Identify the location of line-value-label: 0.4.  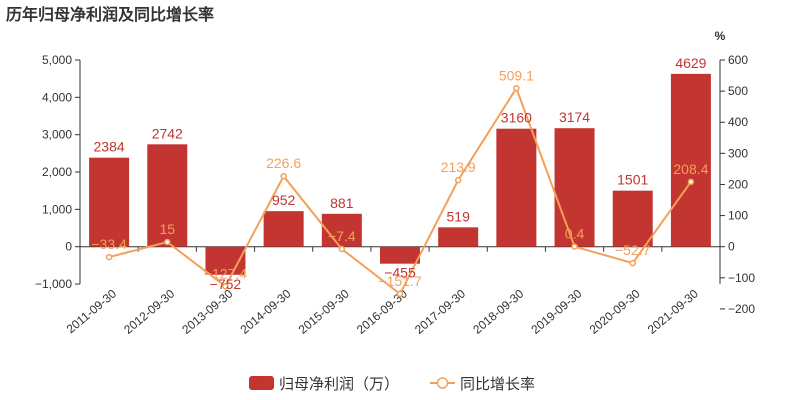
(575, 234).